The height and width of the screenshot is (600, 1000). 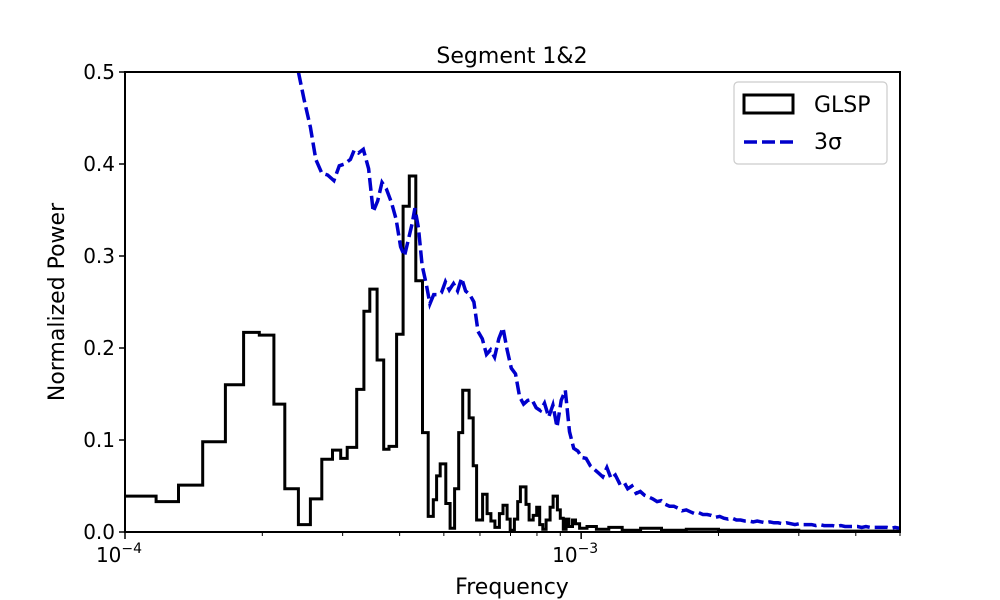 I want to click on y-axis-ticks: 0.0 0.1 0.2 0.3 0.4 0.5, so click(x=104, y=302).